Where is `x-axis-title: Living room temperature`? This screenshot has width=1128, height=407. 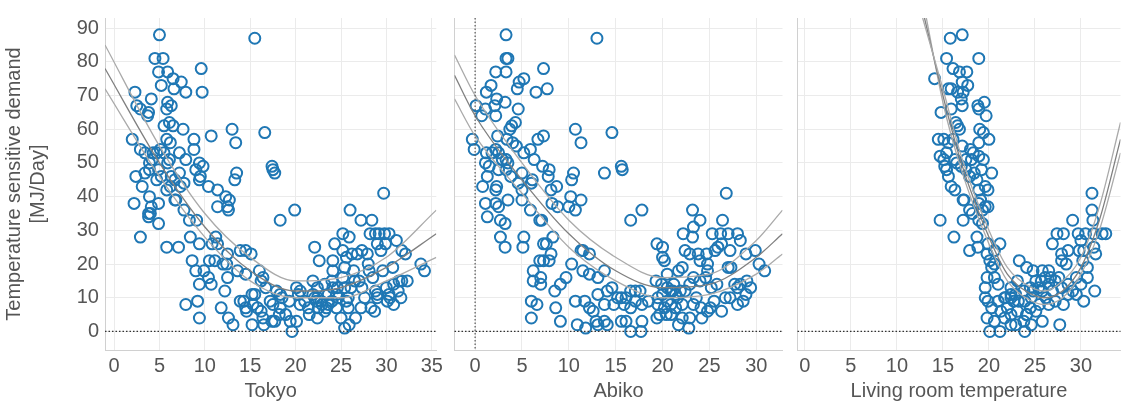 x-axis-title: Living room temperature is located at coordinates (959, 389).